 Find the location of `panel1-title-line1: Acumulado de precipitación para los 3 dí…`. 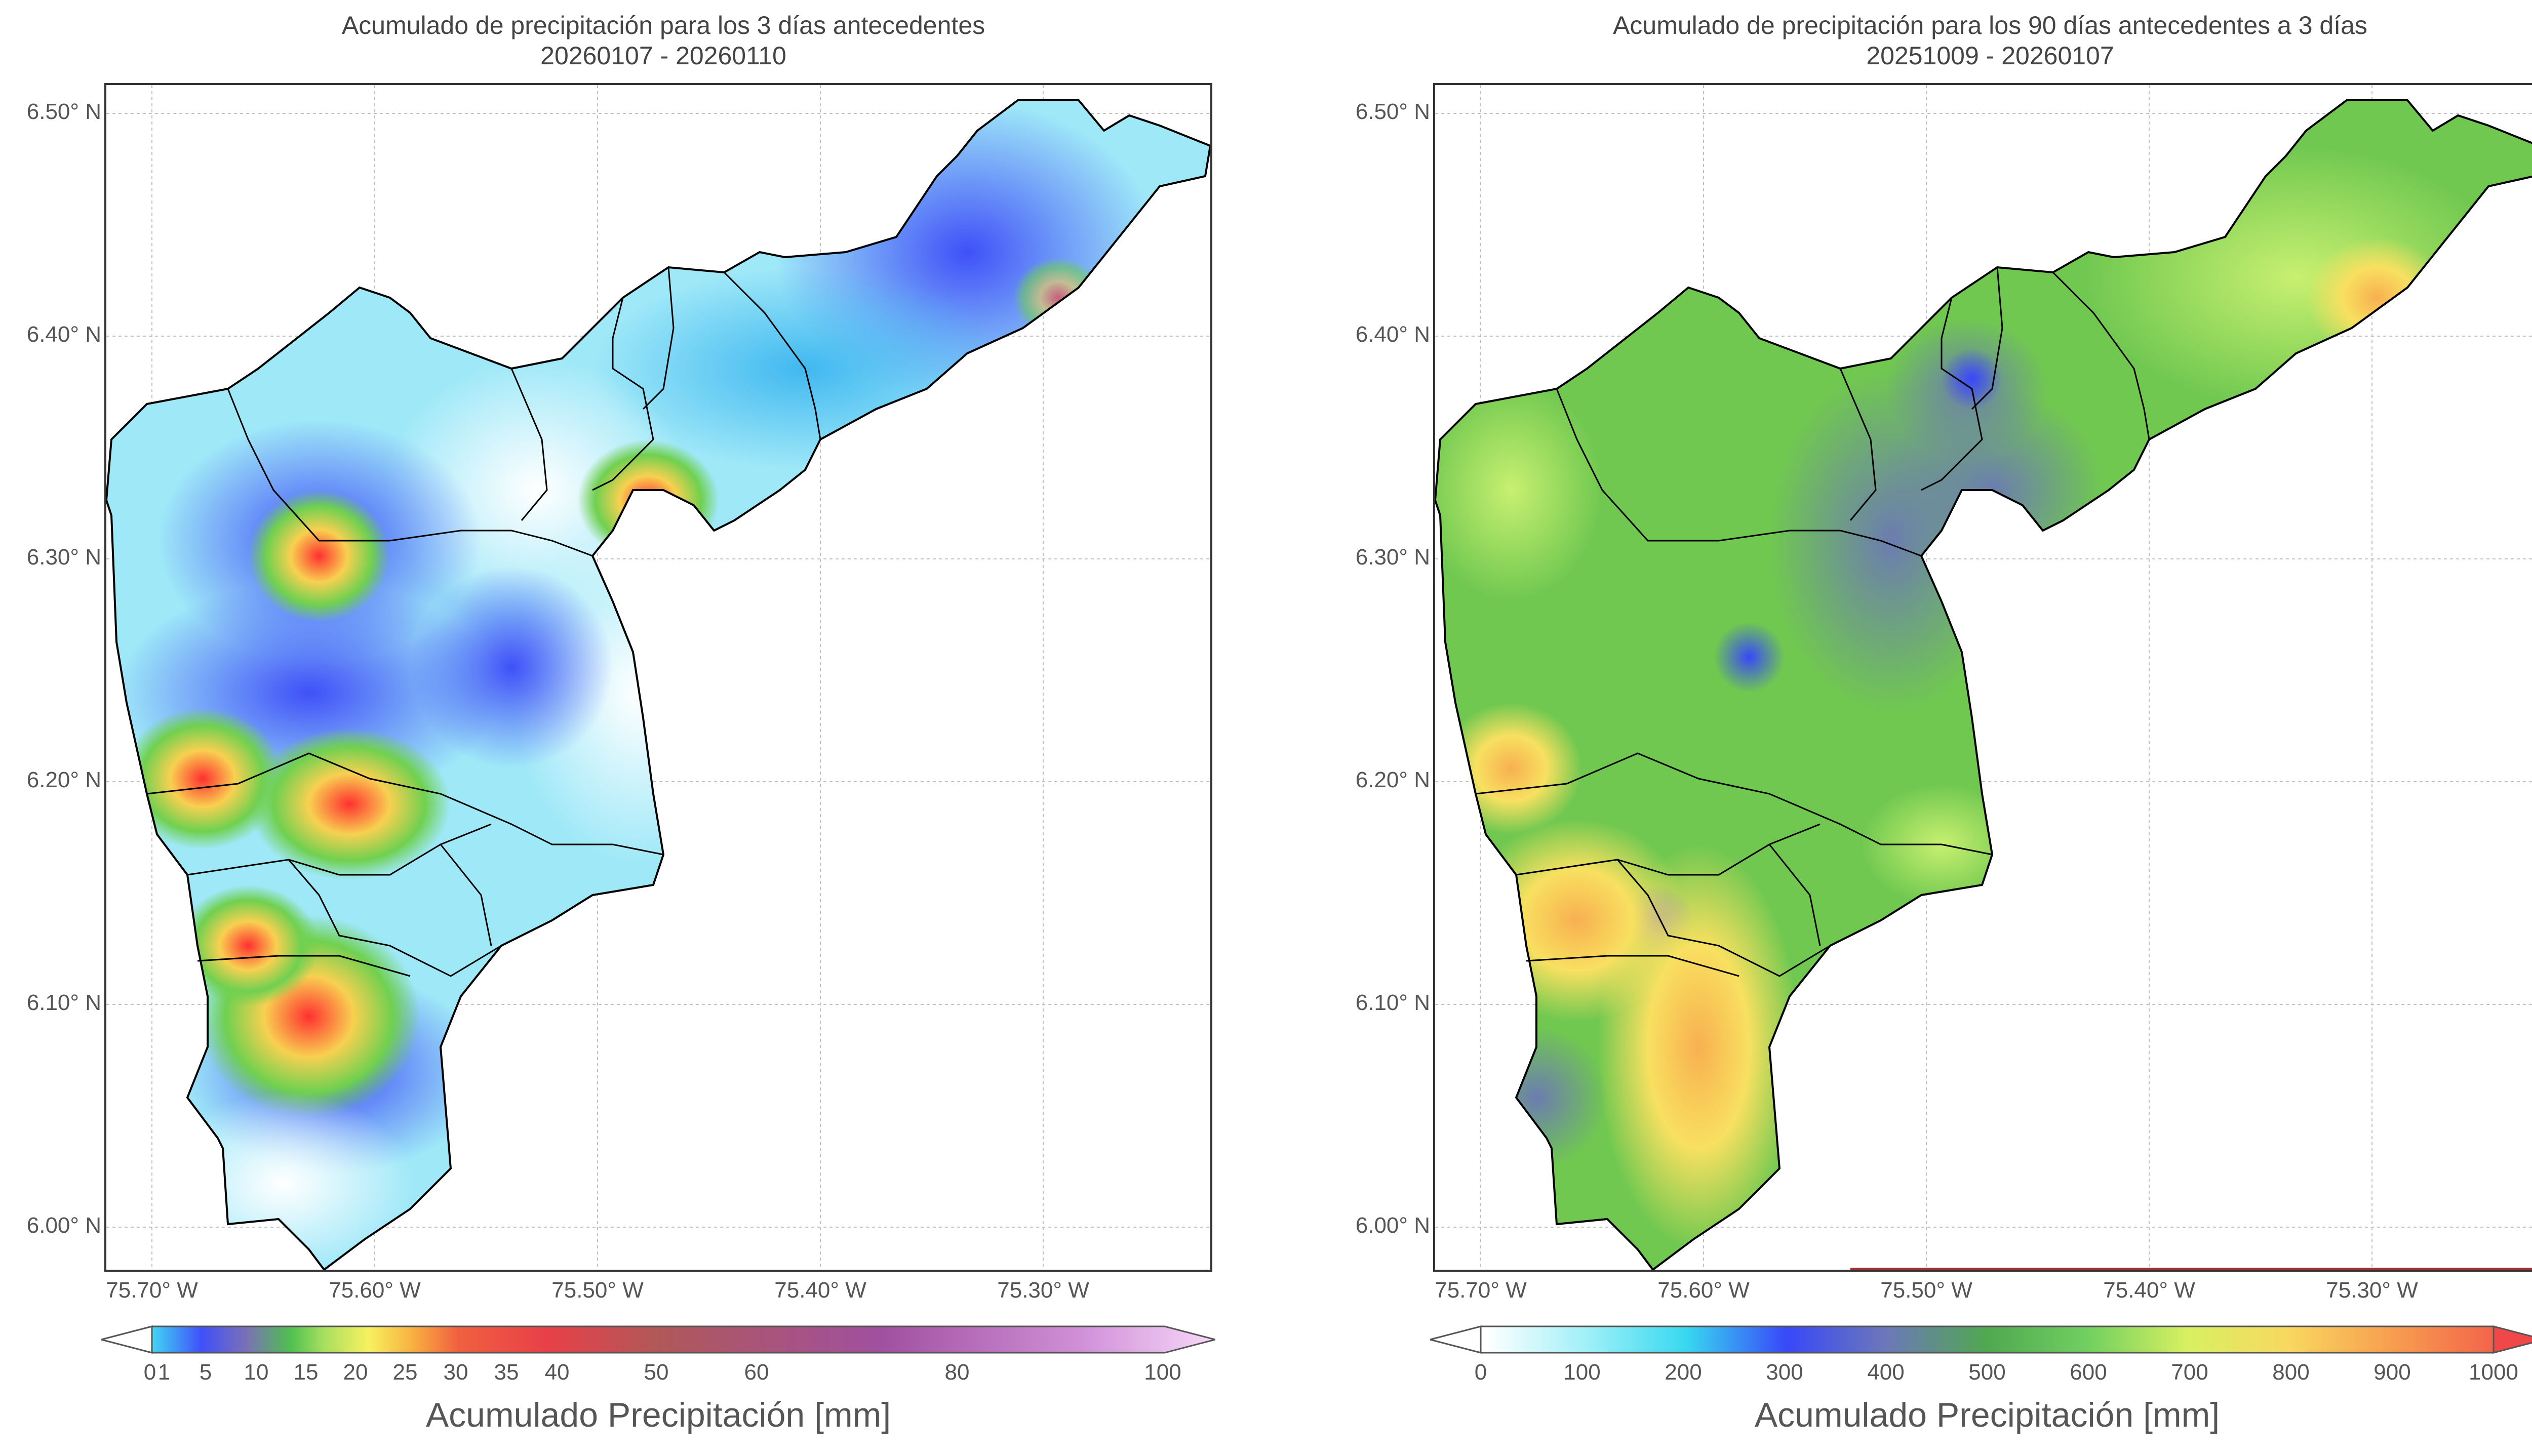

panel1-title-line1: Acumulado de precipitación para los 3 dí… is located at coordinates (663, 25).